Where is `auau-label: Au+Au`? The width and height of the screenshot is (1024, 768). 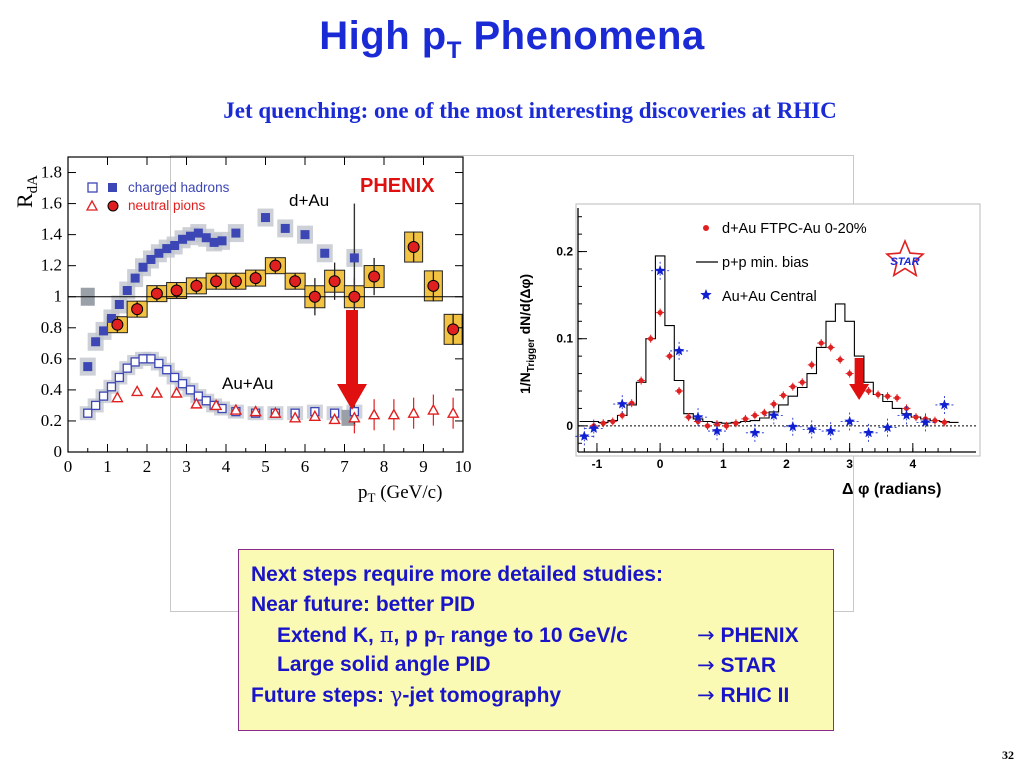 auau-label: Au+Au is located at coordinates (248, 383).